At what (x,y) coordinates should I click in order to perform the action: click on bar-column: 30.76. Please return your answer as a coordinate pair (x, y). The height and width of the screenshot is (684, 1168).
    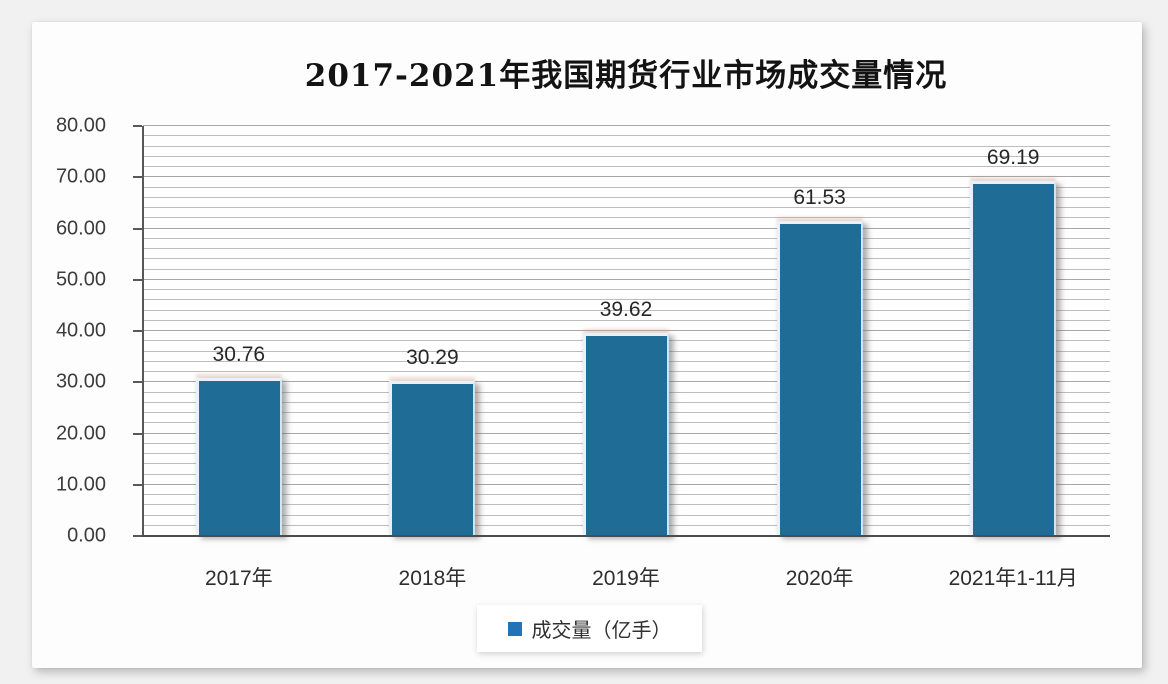
    Looking at the image, I should click on (239, 331).